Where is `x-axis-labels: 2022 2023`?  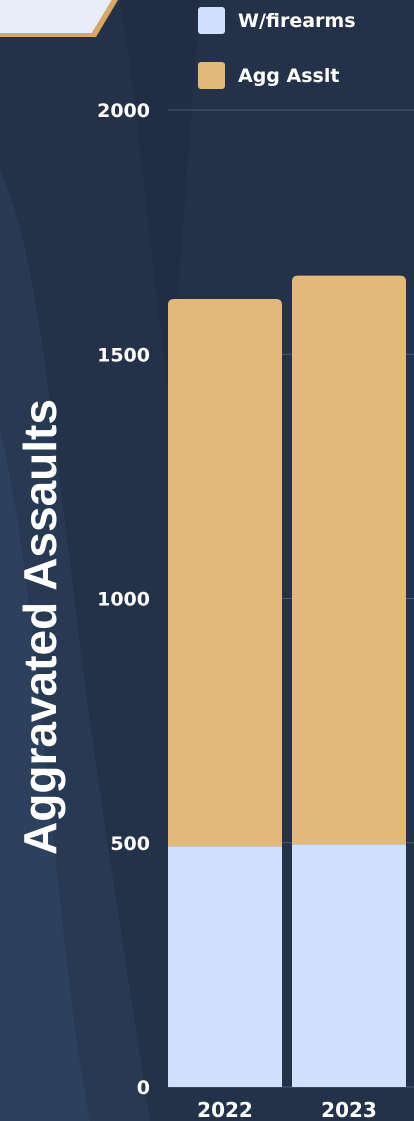 x-axis-labels: 2022 2023 is located at coordinates (287, 1109).